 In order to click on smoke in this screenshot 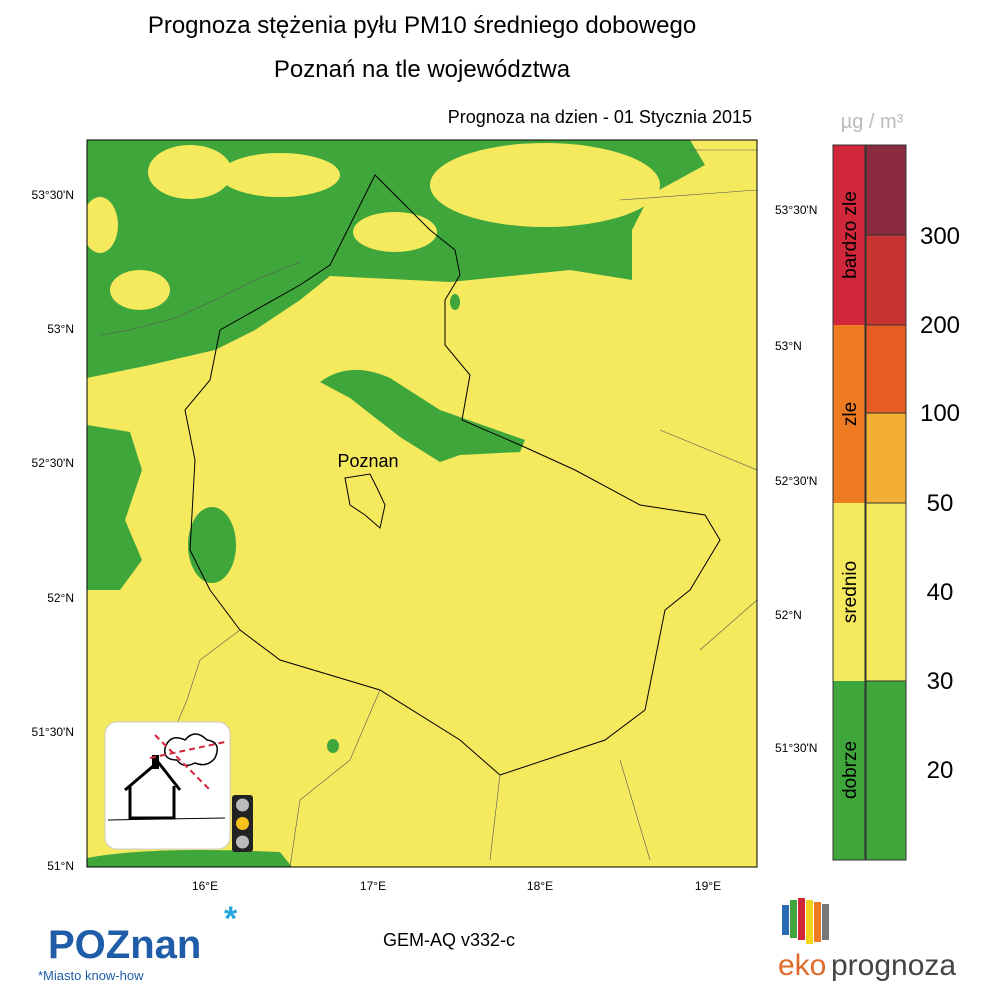, I will do `click(191, 750)`.